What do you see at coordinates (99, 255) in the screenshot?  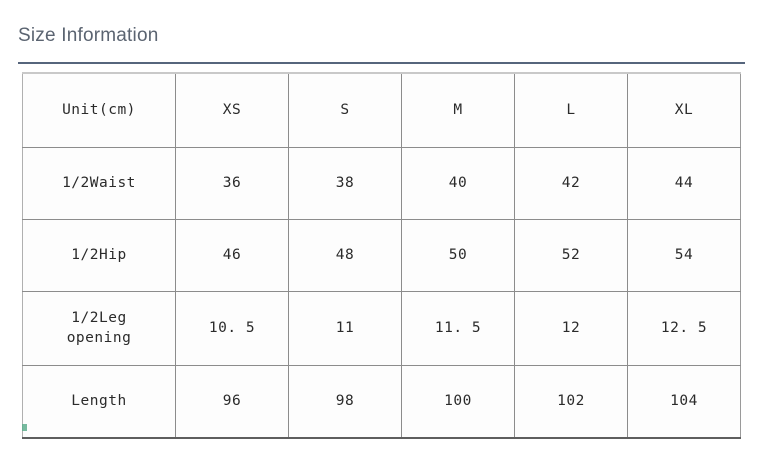 I see `row-label-hip: 1/2Hip` at bounding box center [99, 255].